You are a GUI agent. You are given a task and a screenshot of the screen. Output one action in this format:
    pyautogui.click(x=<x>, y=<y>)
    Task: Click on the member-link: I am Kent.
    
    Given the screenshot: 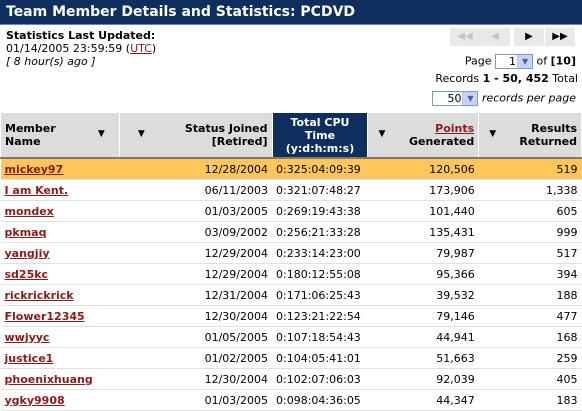 What is the action you would take?
    pyautogui.click(x=36, y=190)
    